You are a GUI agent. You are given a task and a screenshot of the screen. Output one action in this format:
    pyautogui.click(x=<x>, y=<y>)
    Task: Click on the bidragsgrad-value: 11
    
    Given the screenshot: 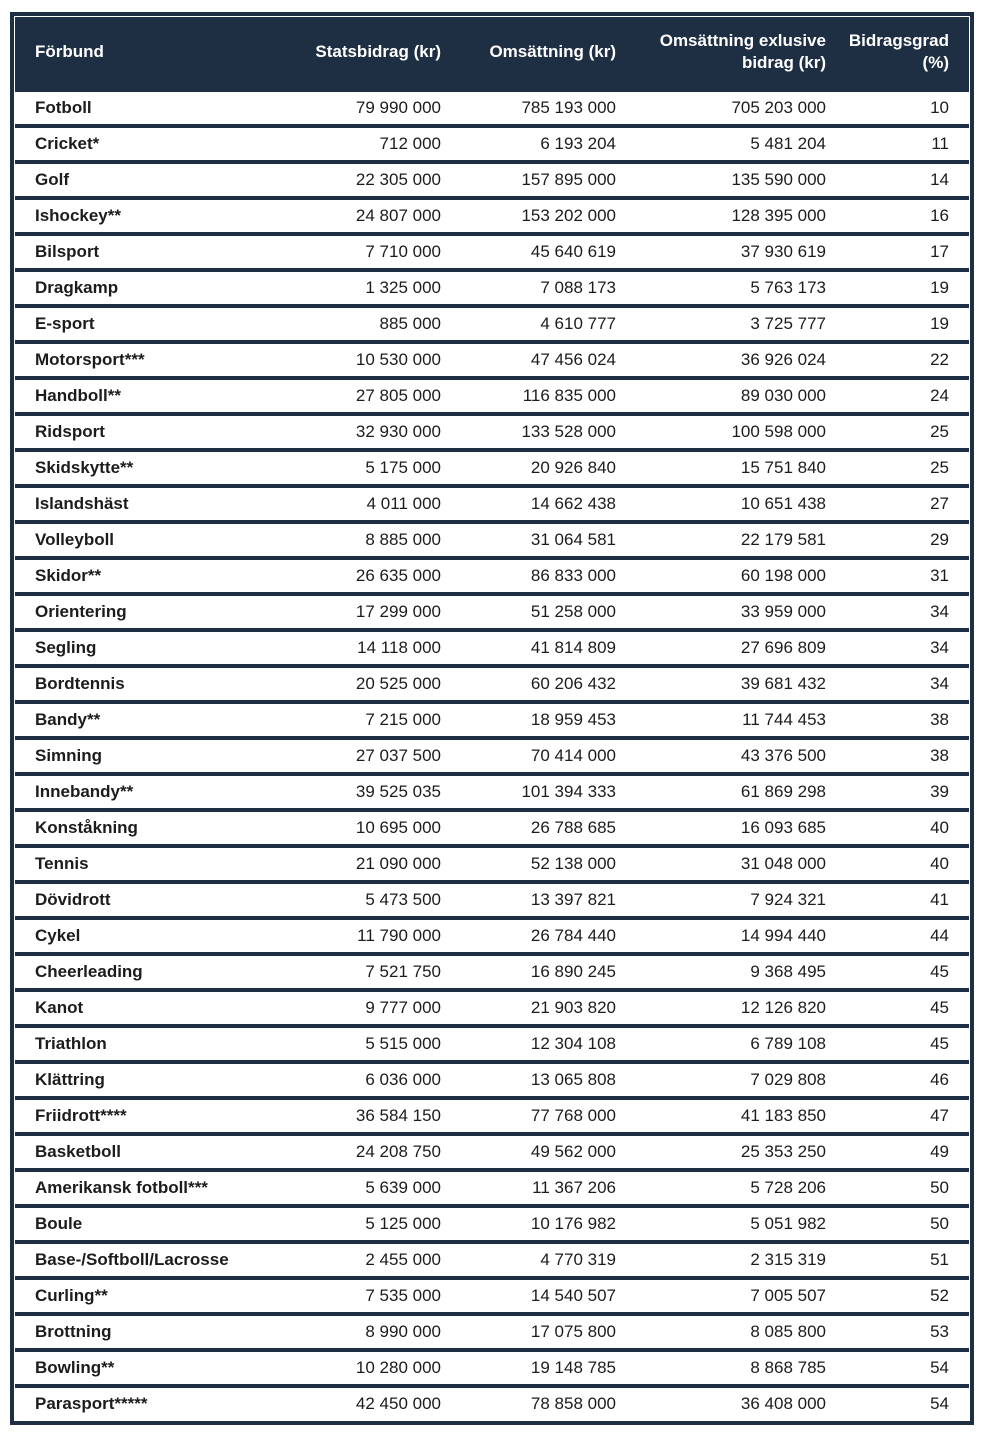 What is the action you would take?
    pyautogui.click(x=940, y=143)
    